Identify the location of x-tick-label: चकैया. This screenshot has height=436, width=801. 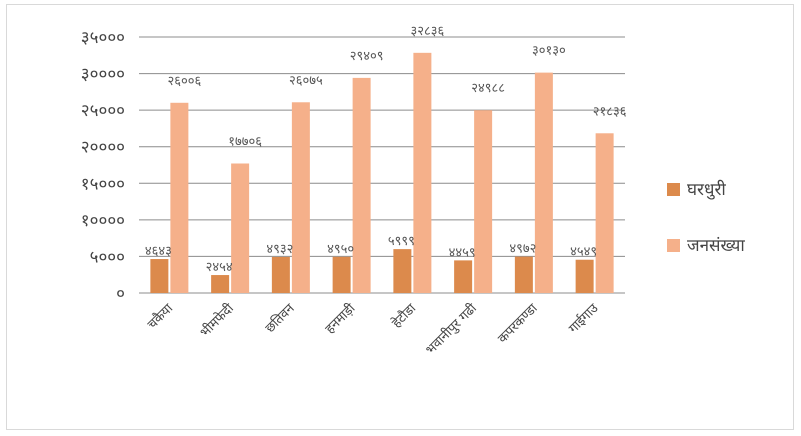
(160, 316).